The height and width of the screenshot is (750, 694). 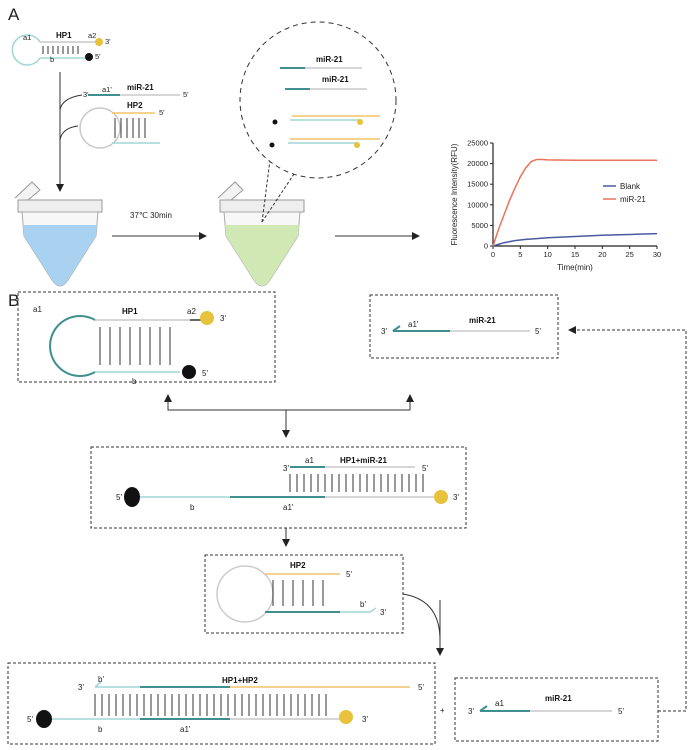 I want to click on b-mir21-out: 3' a1 miR-21 5', so click(x=546, y=705).